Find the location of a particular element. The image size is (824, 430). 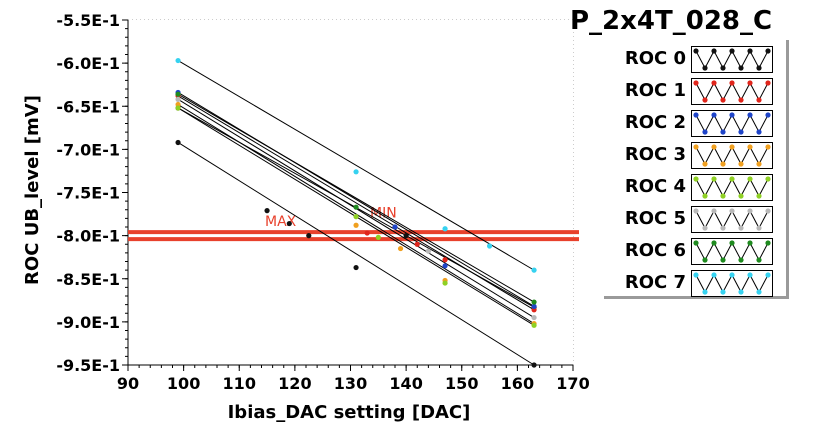

legend-label: ROC 3 is located at coordinates (655, 154).